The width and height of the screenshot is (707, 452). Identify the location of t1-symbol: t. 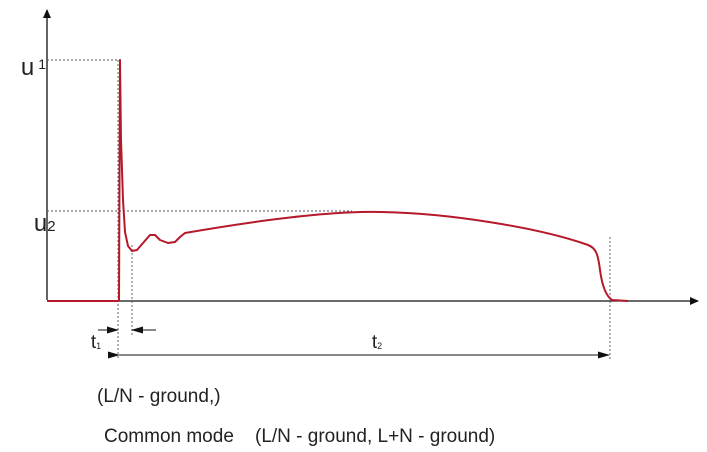
(93, 342).